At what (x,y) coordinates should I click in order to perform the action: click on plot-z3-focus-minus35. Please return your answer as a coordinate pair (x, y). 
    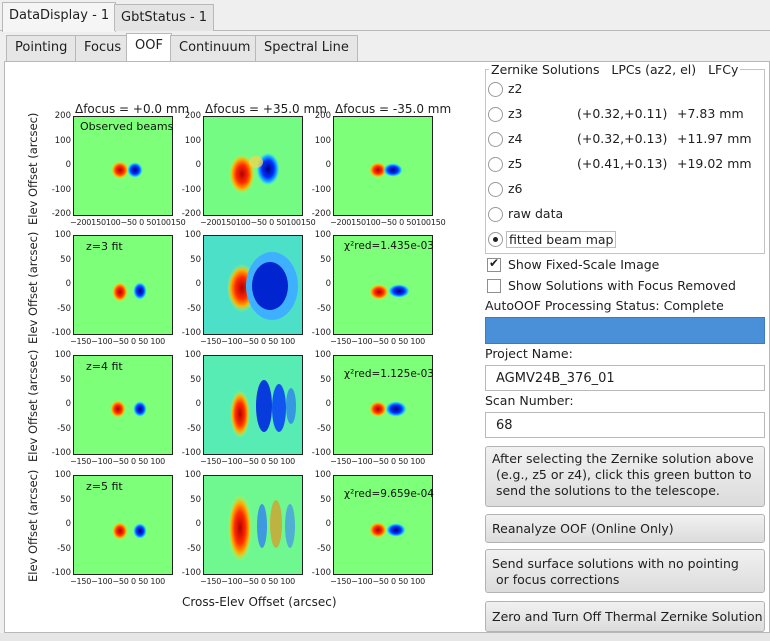
    Looking at the image, I should click on (383, 285).